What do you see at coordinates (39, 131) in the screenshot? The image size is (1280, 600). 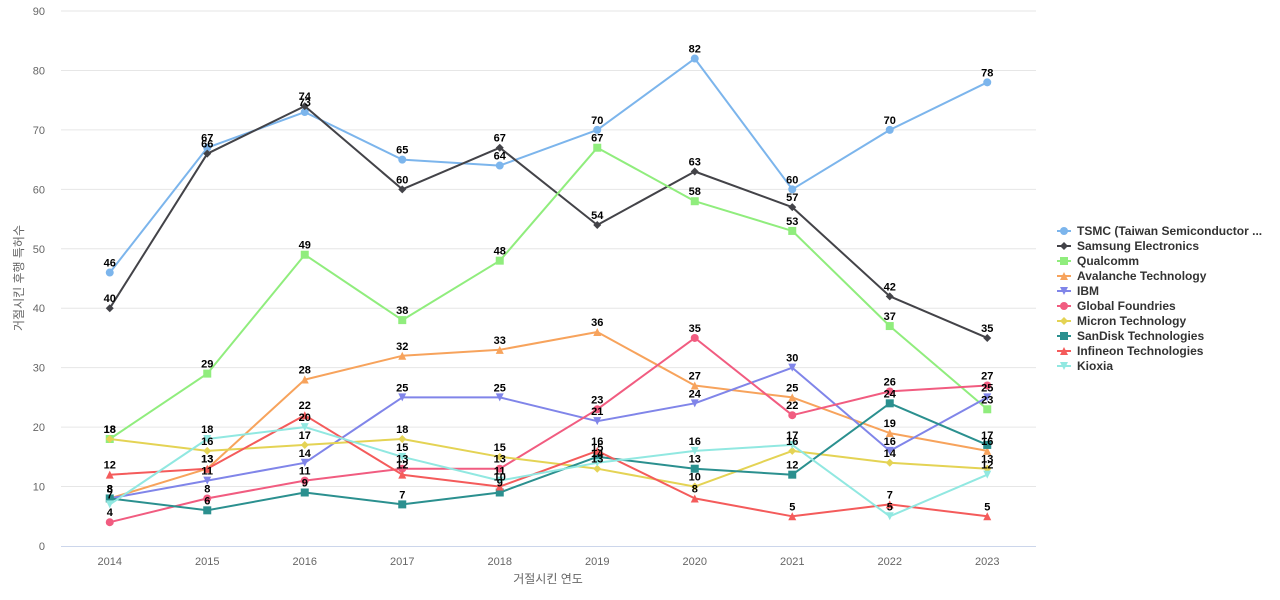 I see `y-tick-label: 70` at bounding box center [39, 131].